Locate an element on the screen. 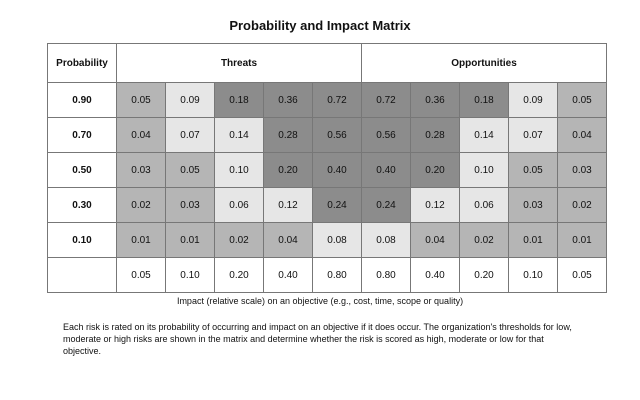 The width and height of the screenshot is (640, 400). opportunitie-score-cell: 0.10 is located at coordinates (484, 170).